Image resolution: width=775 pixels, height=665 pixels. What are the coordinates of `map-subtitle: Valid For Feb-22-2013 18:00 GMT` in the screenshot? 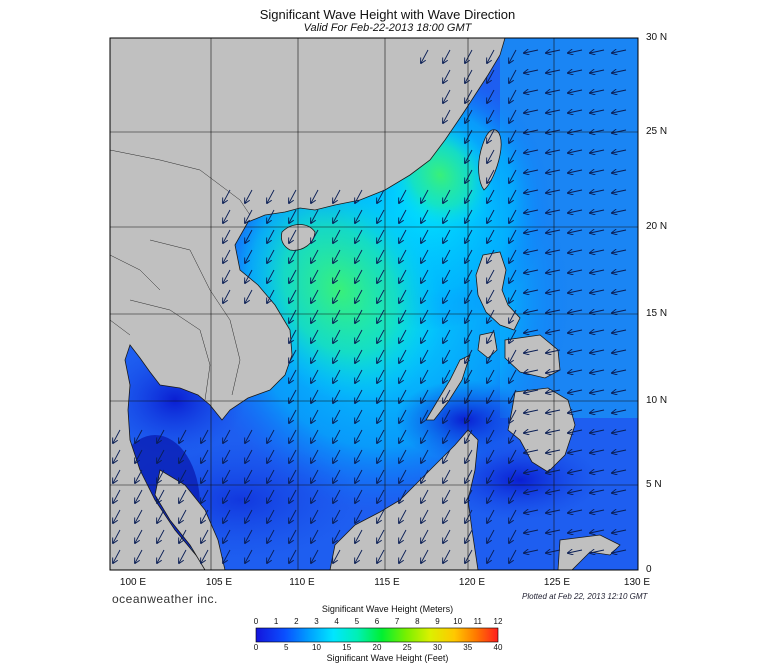 It's located at (387, 28).